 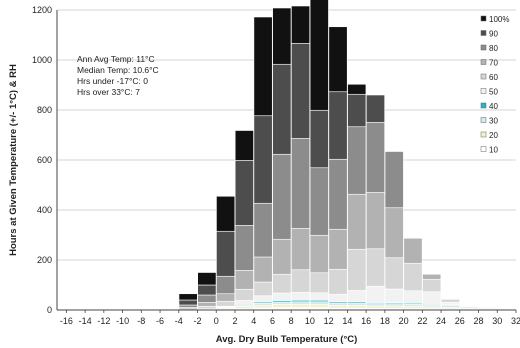 I want to click on annotation-line: Ann Avg Temp: 11°C, so click(x=116, y=59).